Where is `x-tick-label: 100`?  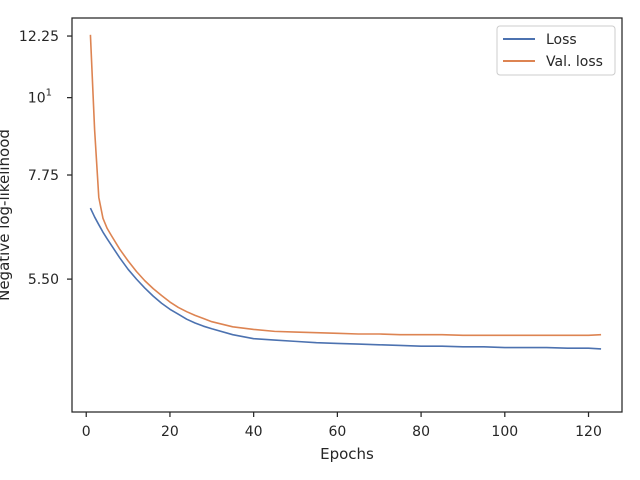
x-tick-label: 100 is located at coordinates (504, 432).